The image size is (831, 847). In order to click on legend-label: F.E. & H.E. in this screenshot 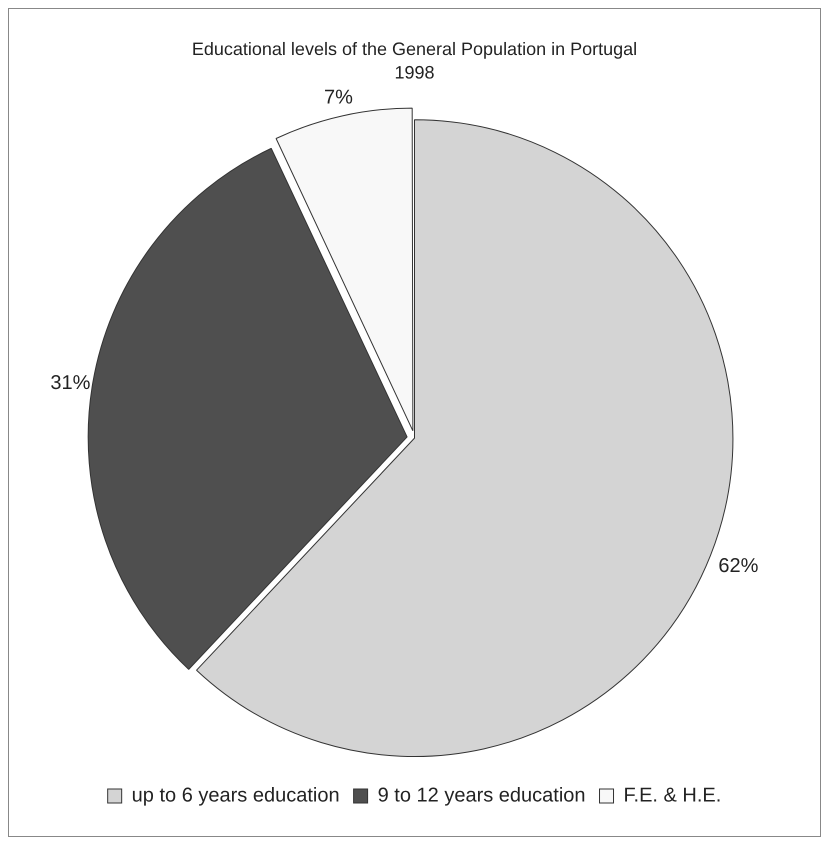, I will do `click(673, 795)`.